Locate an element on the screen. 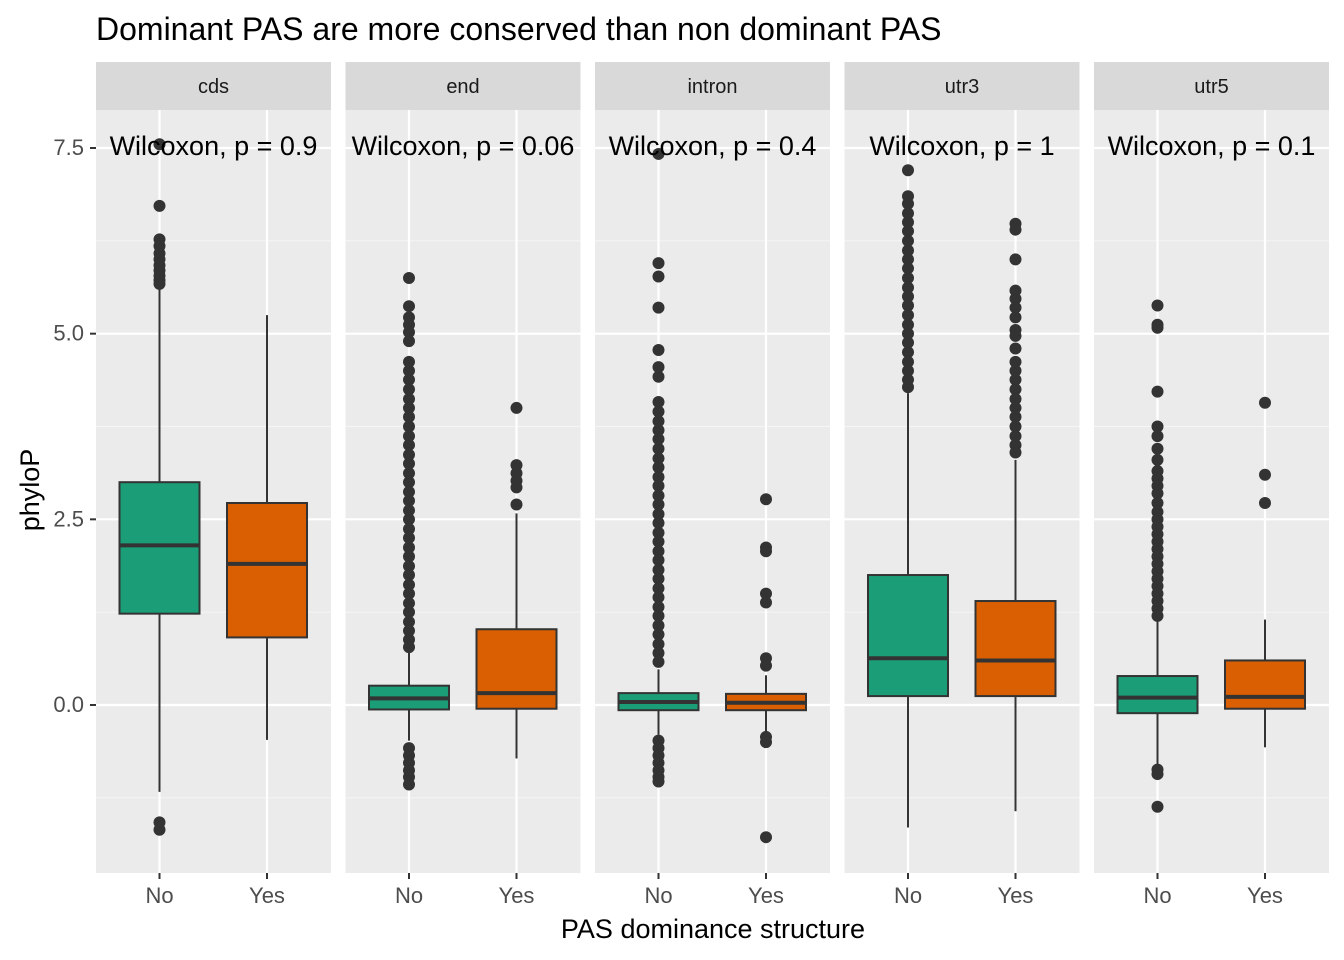 Image resolution: width=1344 pixels, height=960 pixels. facet-strip-label: cds is located at coordinates (213, 87).